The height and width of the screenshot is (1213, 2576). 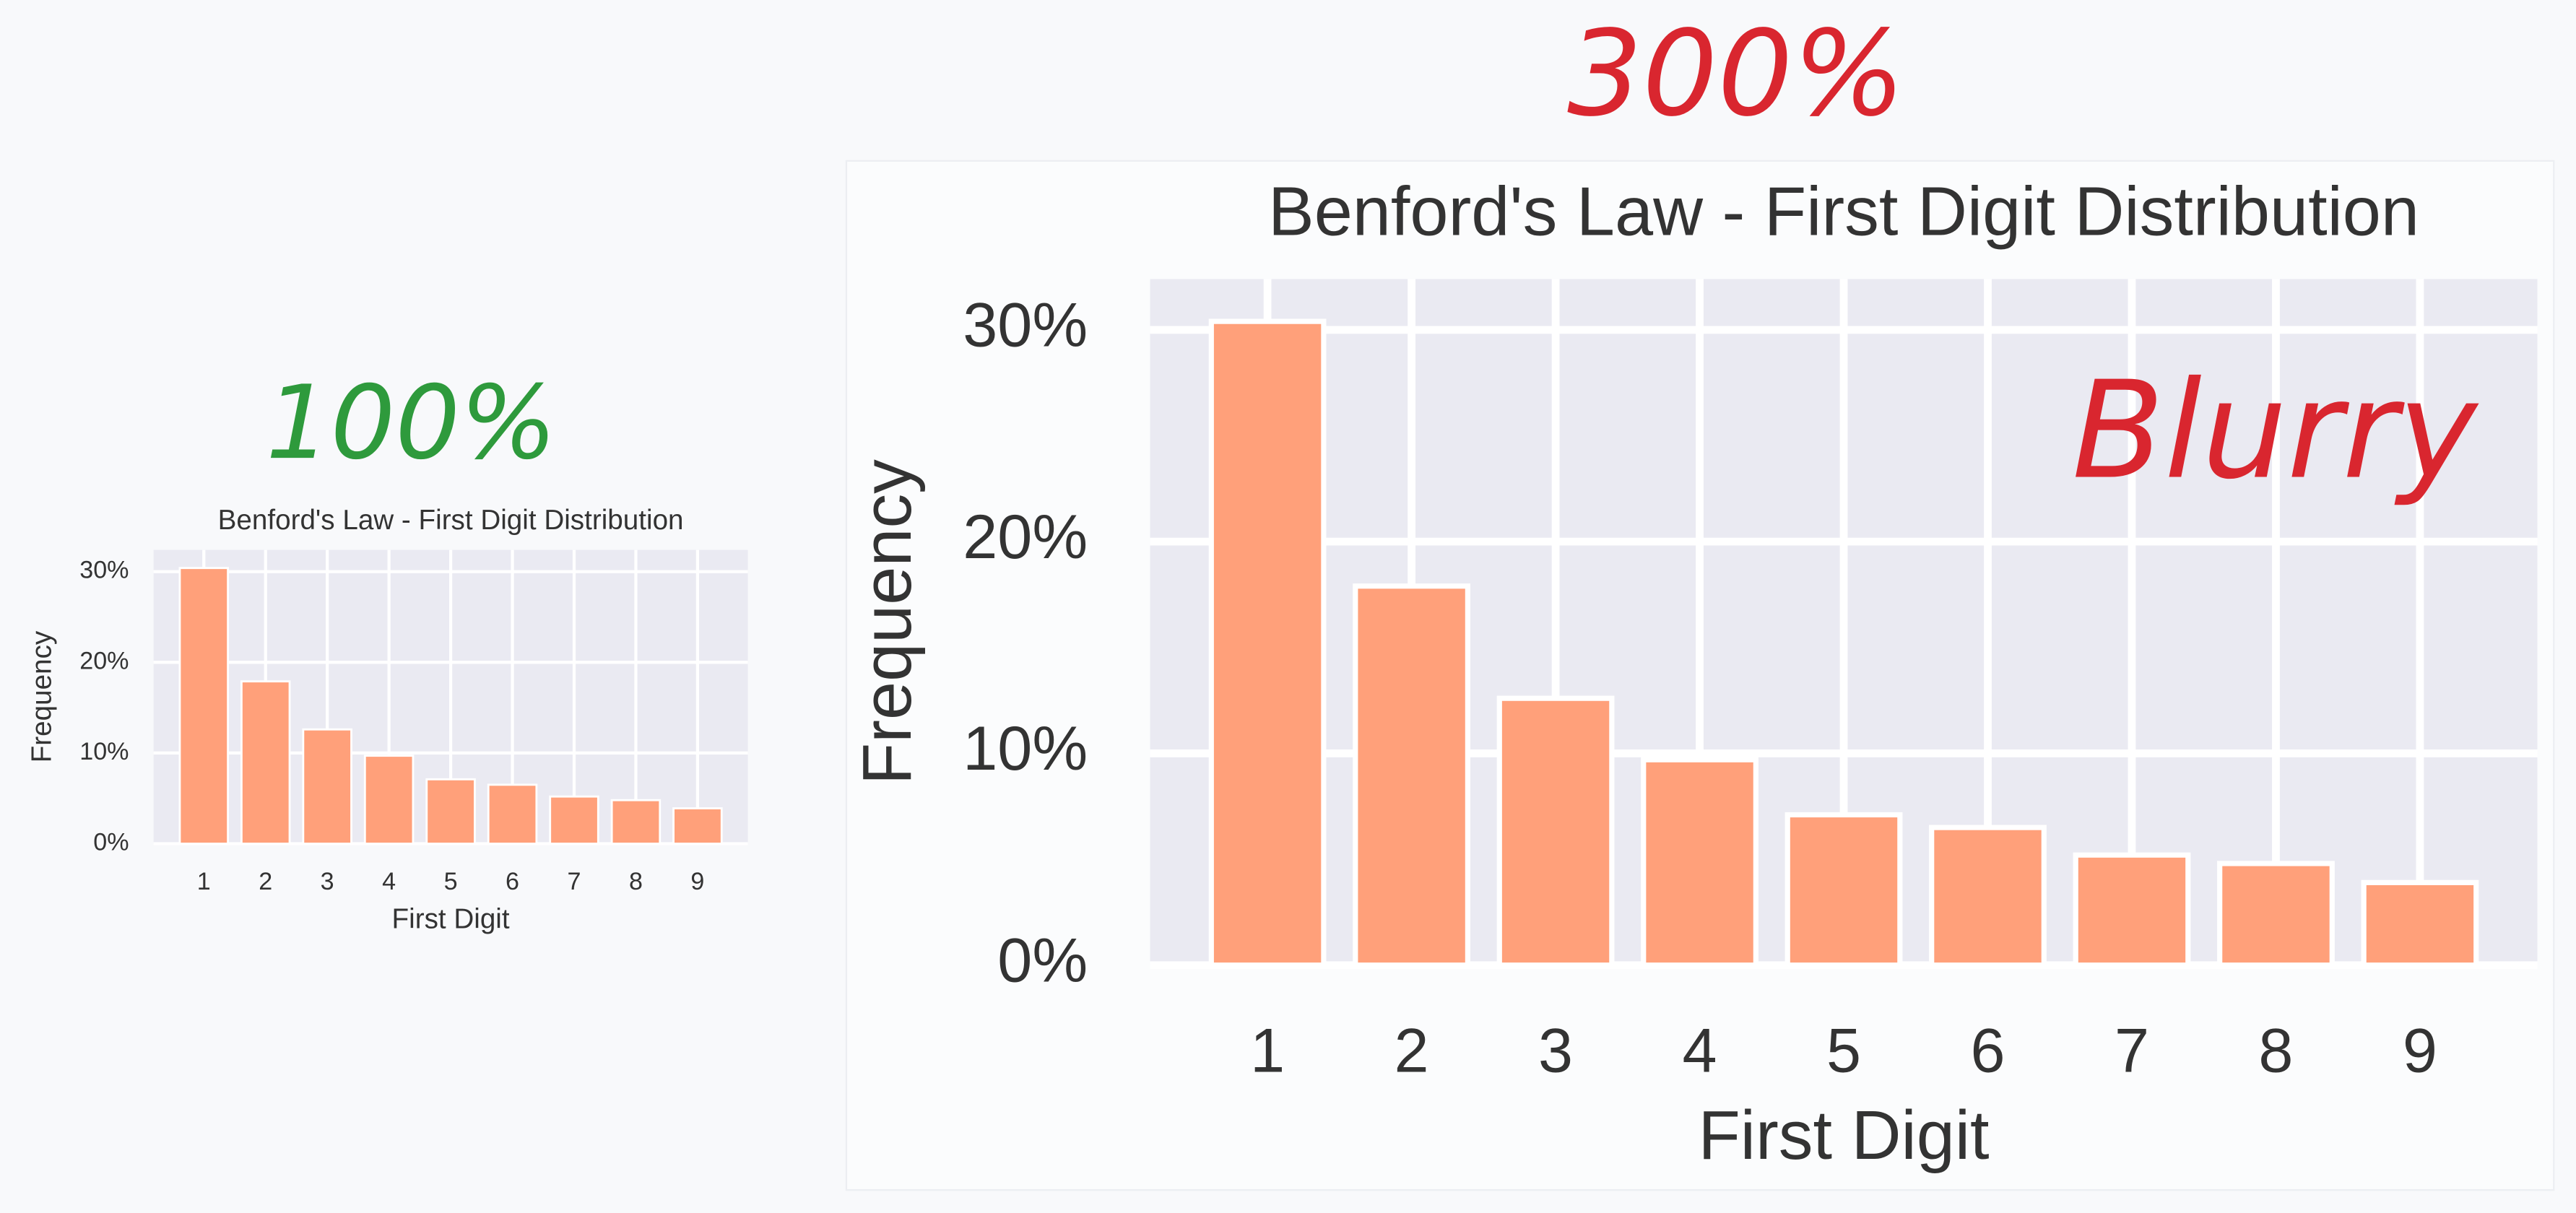 I want to click on annotation: 300%, so click(x=1736, y=74).